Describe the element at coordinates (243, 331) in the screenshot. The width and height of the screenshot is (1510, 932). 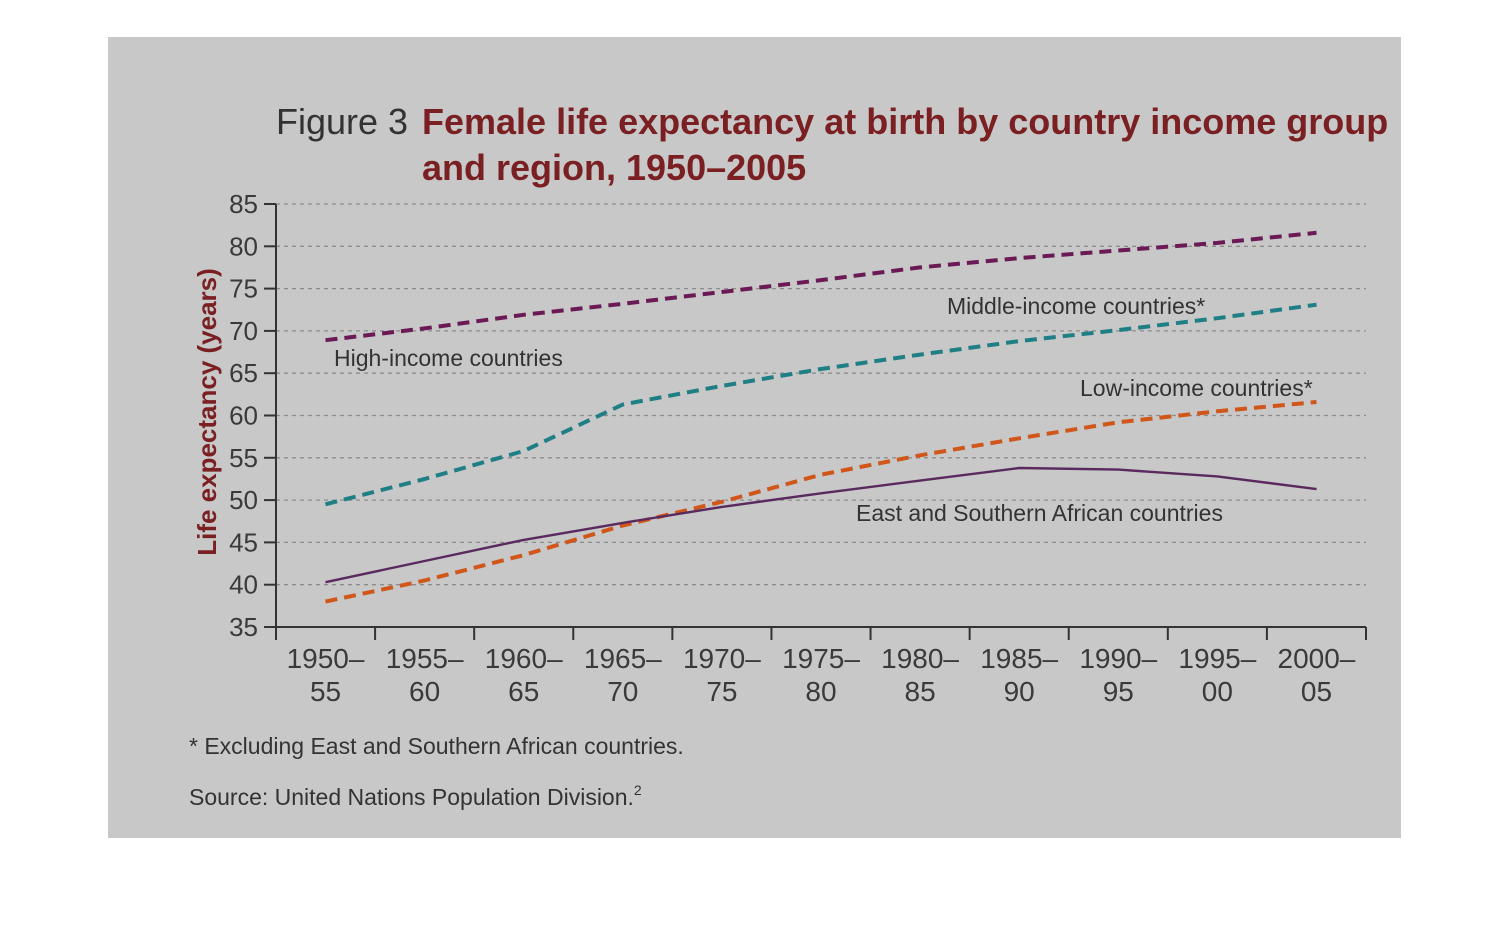
I see `y-tick-label-70: 70` at that location.